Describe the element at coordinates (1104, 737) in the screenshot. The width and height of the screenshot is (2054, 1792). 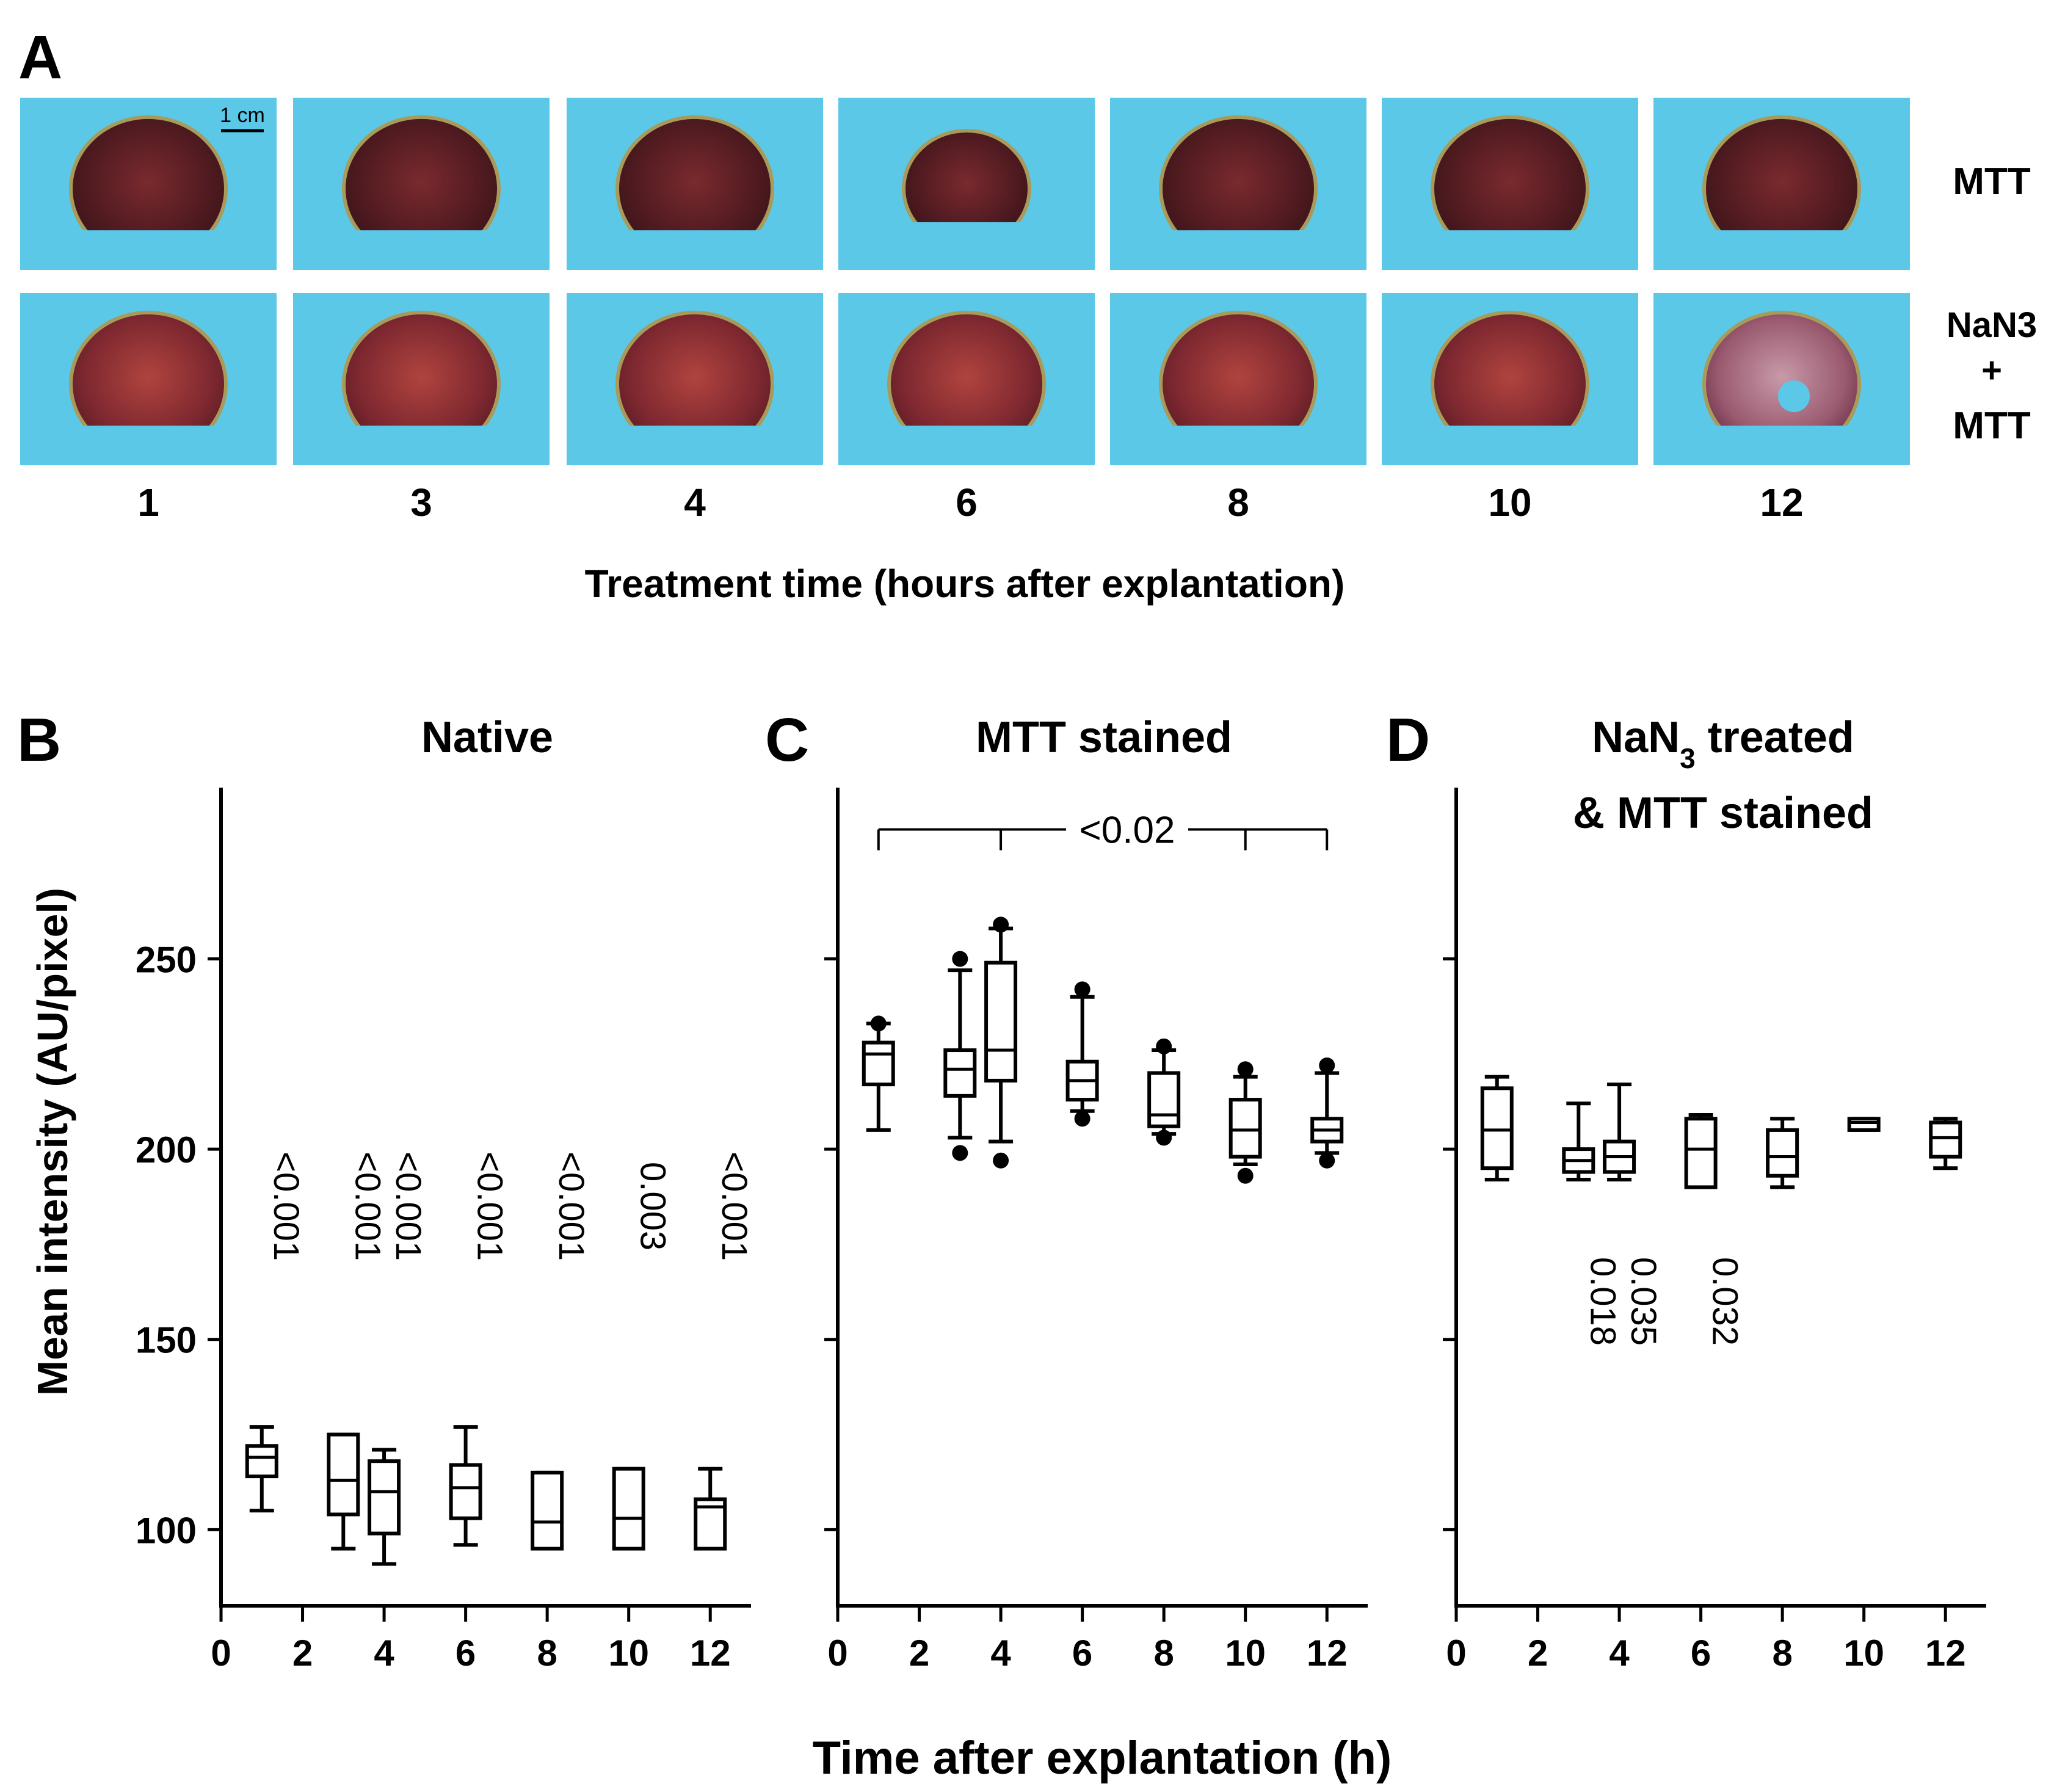
I see `chart-title: MTT stained` at that location.